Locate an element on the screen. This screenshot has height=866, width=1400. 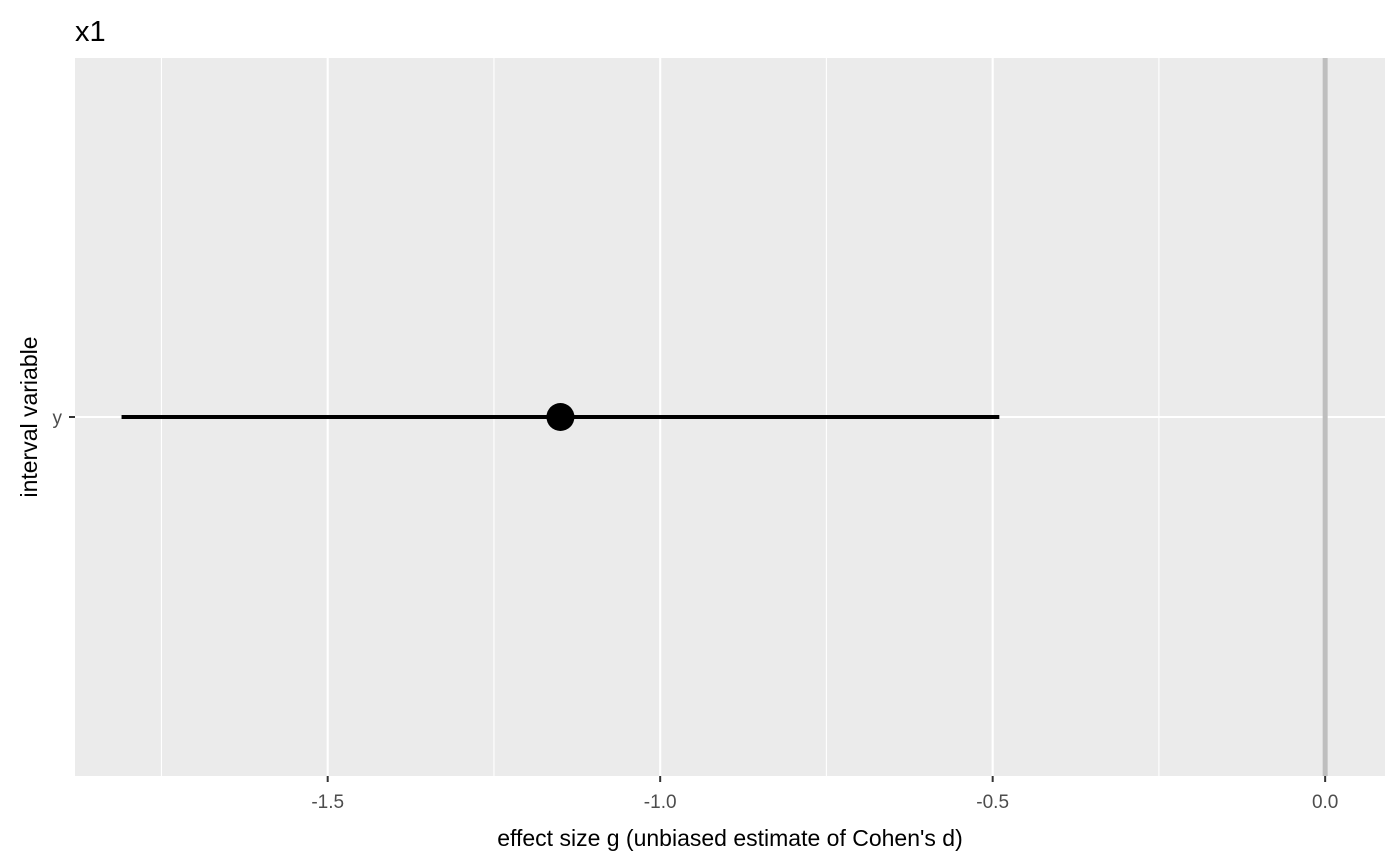
y-axis: y is located at coordinates (64, 418).